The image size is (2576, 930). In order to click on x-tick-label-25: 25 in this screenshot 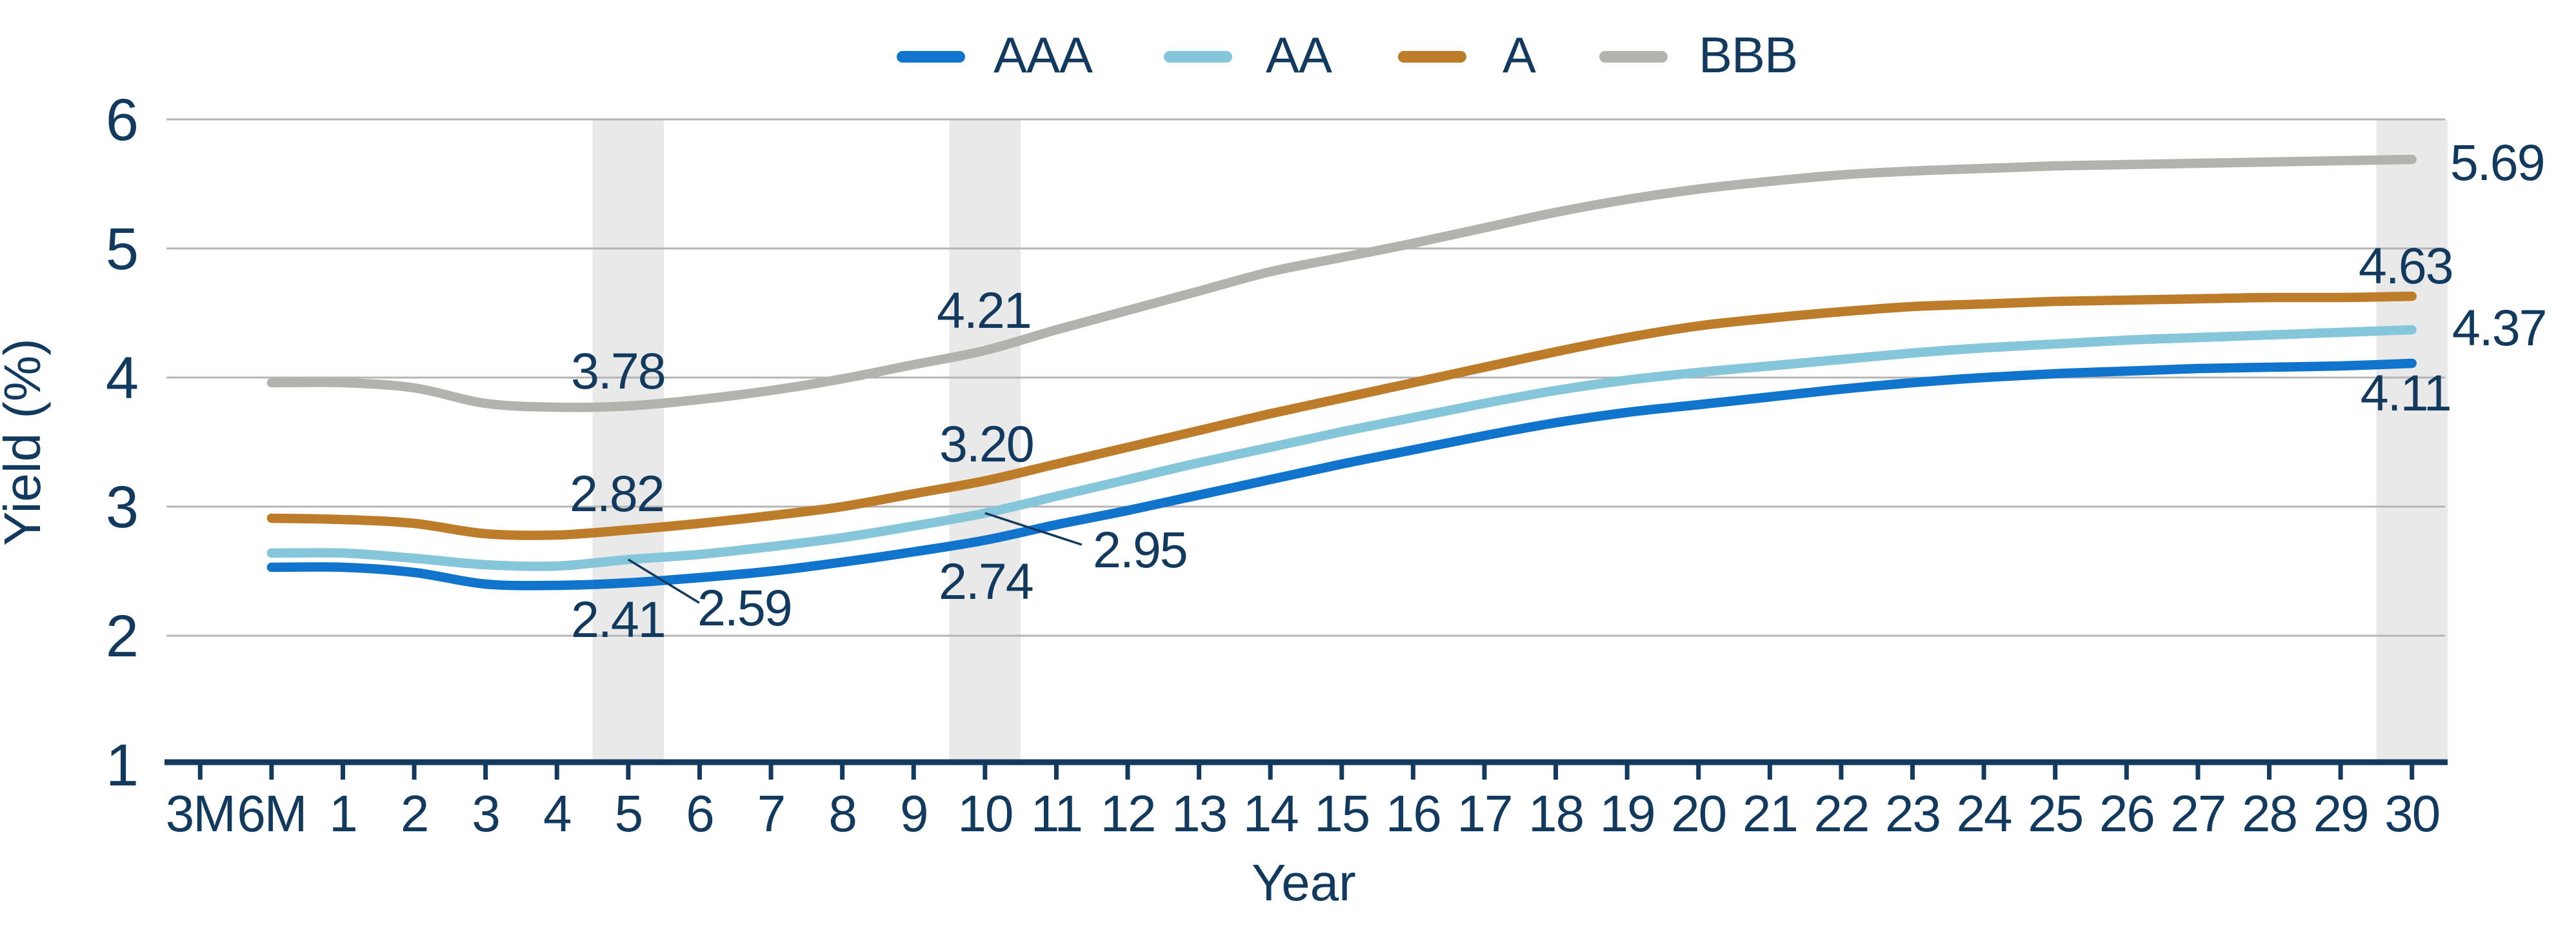, I will do `click(2055, 813)`.